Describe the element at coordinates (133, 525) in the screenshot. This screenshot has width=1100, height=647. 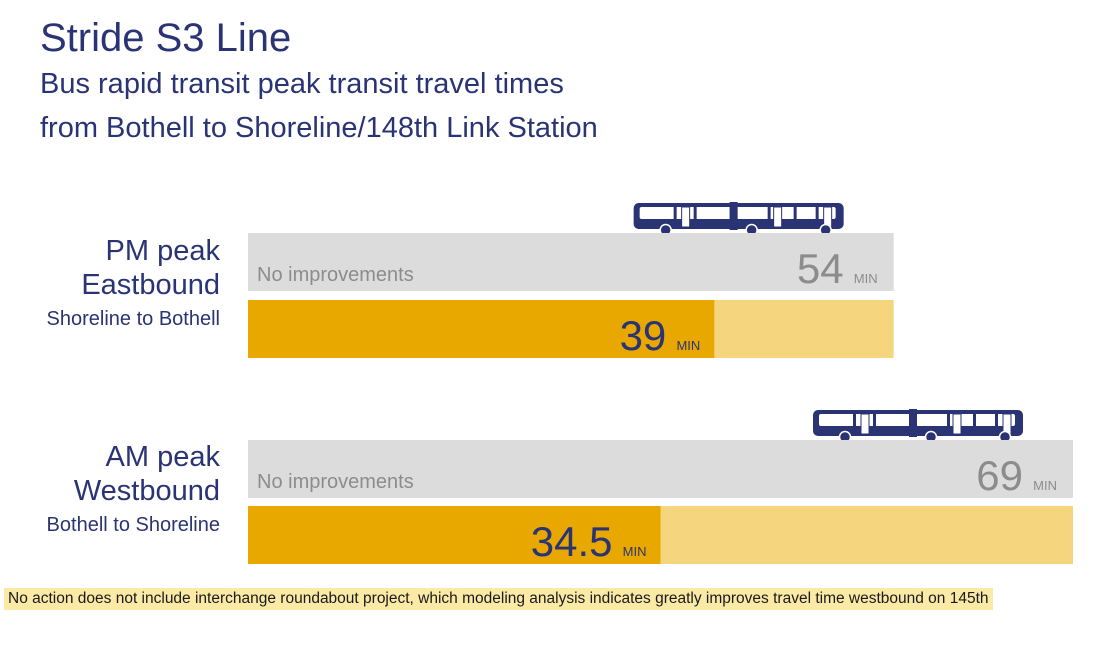
I see `group-label-am-line3: Bothell to Shoreline` at that location.